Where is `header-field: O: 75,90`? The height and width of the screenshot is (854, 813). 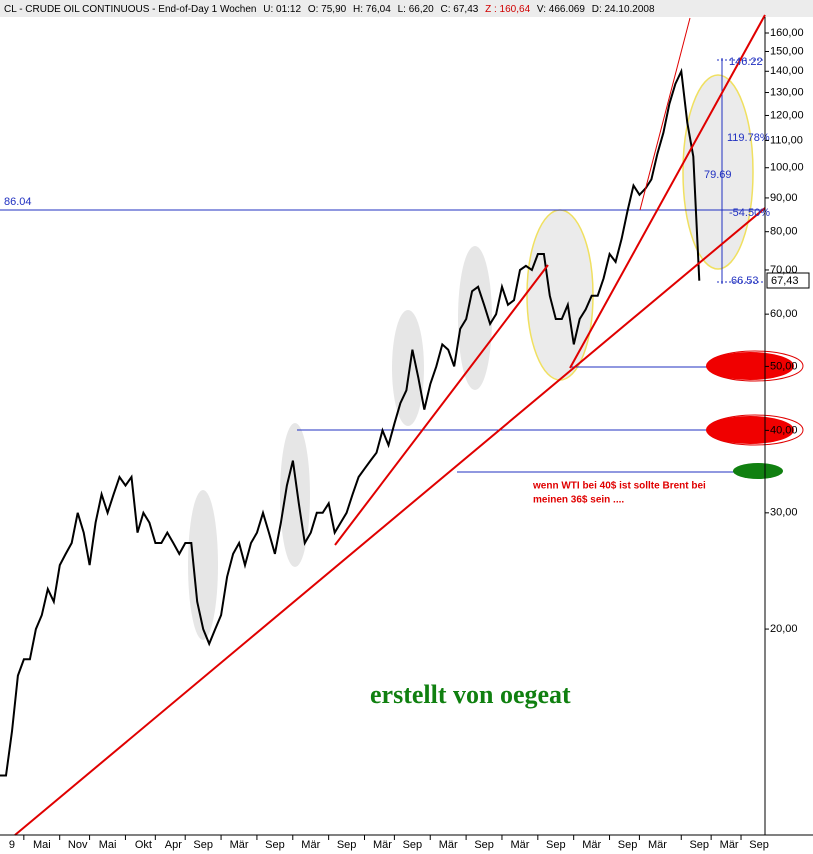 header-field: O: 75,90 is located at coordinates (327, 9).